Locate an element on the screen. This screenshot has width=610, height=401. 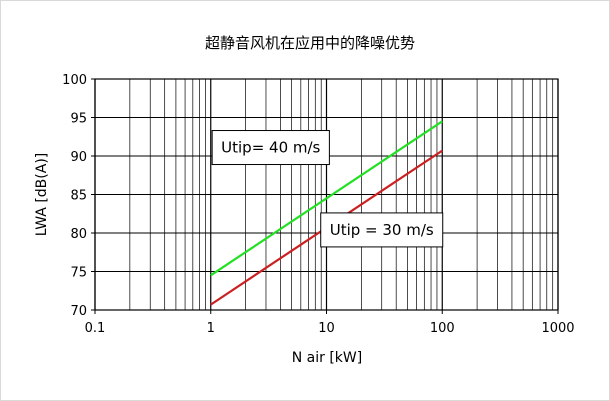
x-tick-label: 1000 is located at coordinates (557, 328).